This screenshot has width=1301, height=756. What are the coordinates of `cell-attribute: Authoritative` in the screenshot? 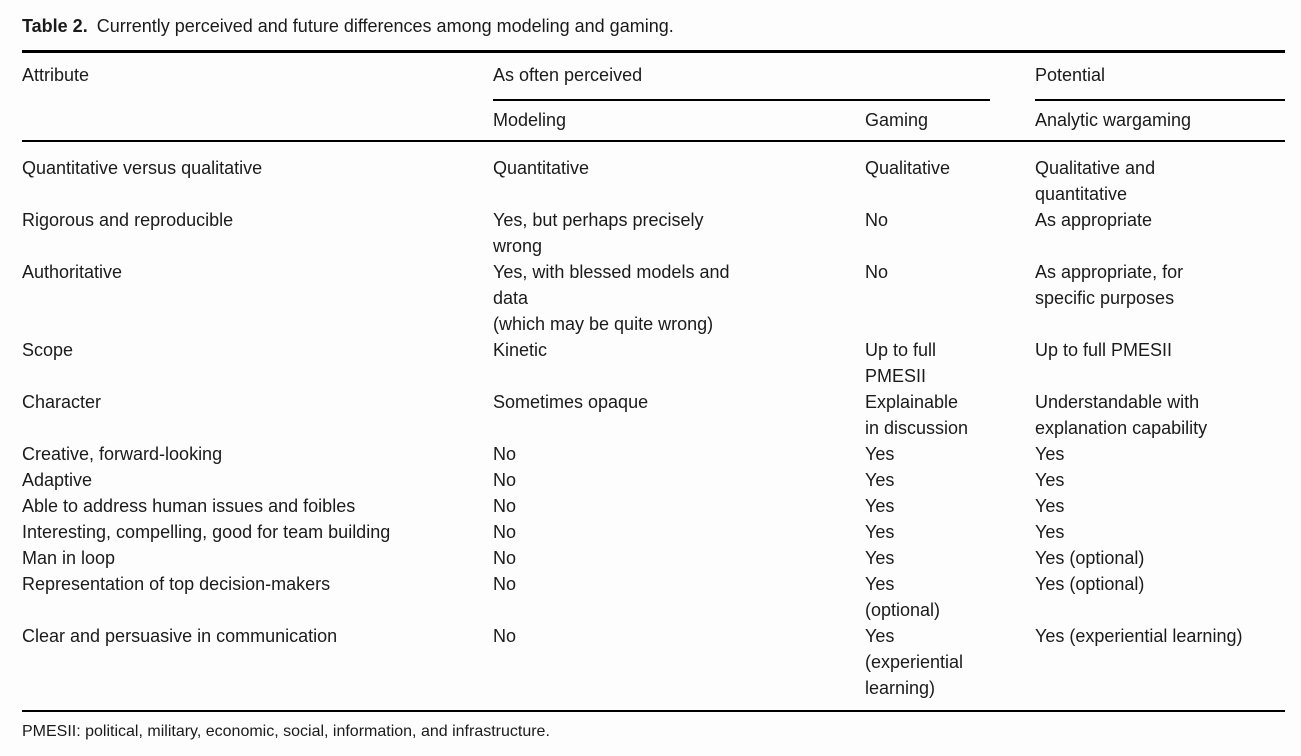 It's located at (72, 272).